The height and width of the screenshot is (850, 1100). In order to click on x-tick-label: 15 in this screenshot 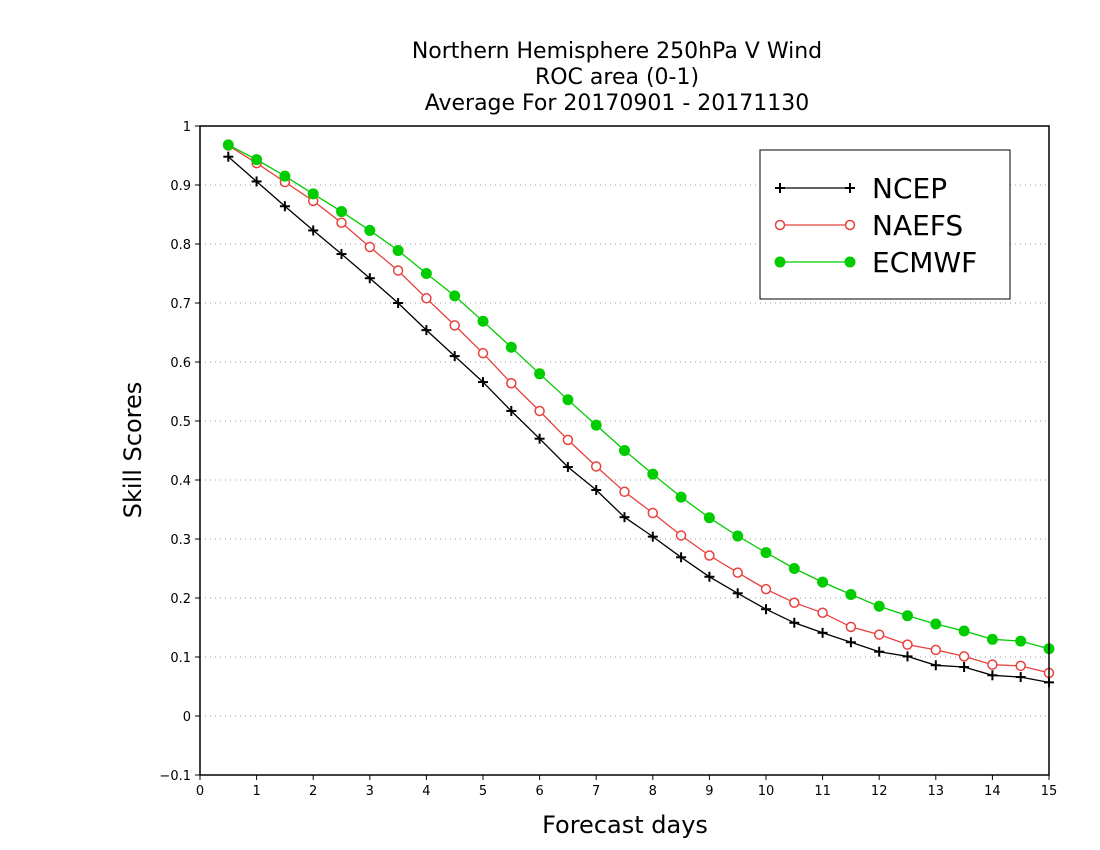, I will do `click(1049, 791)`.